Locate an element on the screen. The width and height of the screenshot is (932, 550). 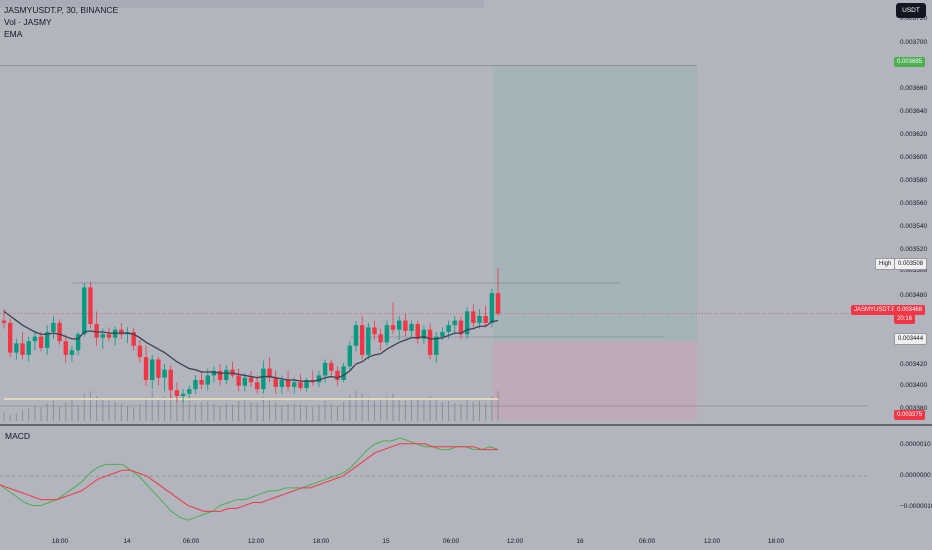
price-tick-label: 0.003520 is located at coordinates (914, 249).